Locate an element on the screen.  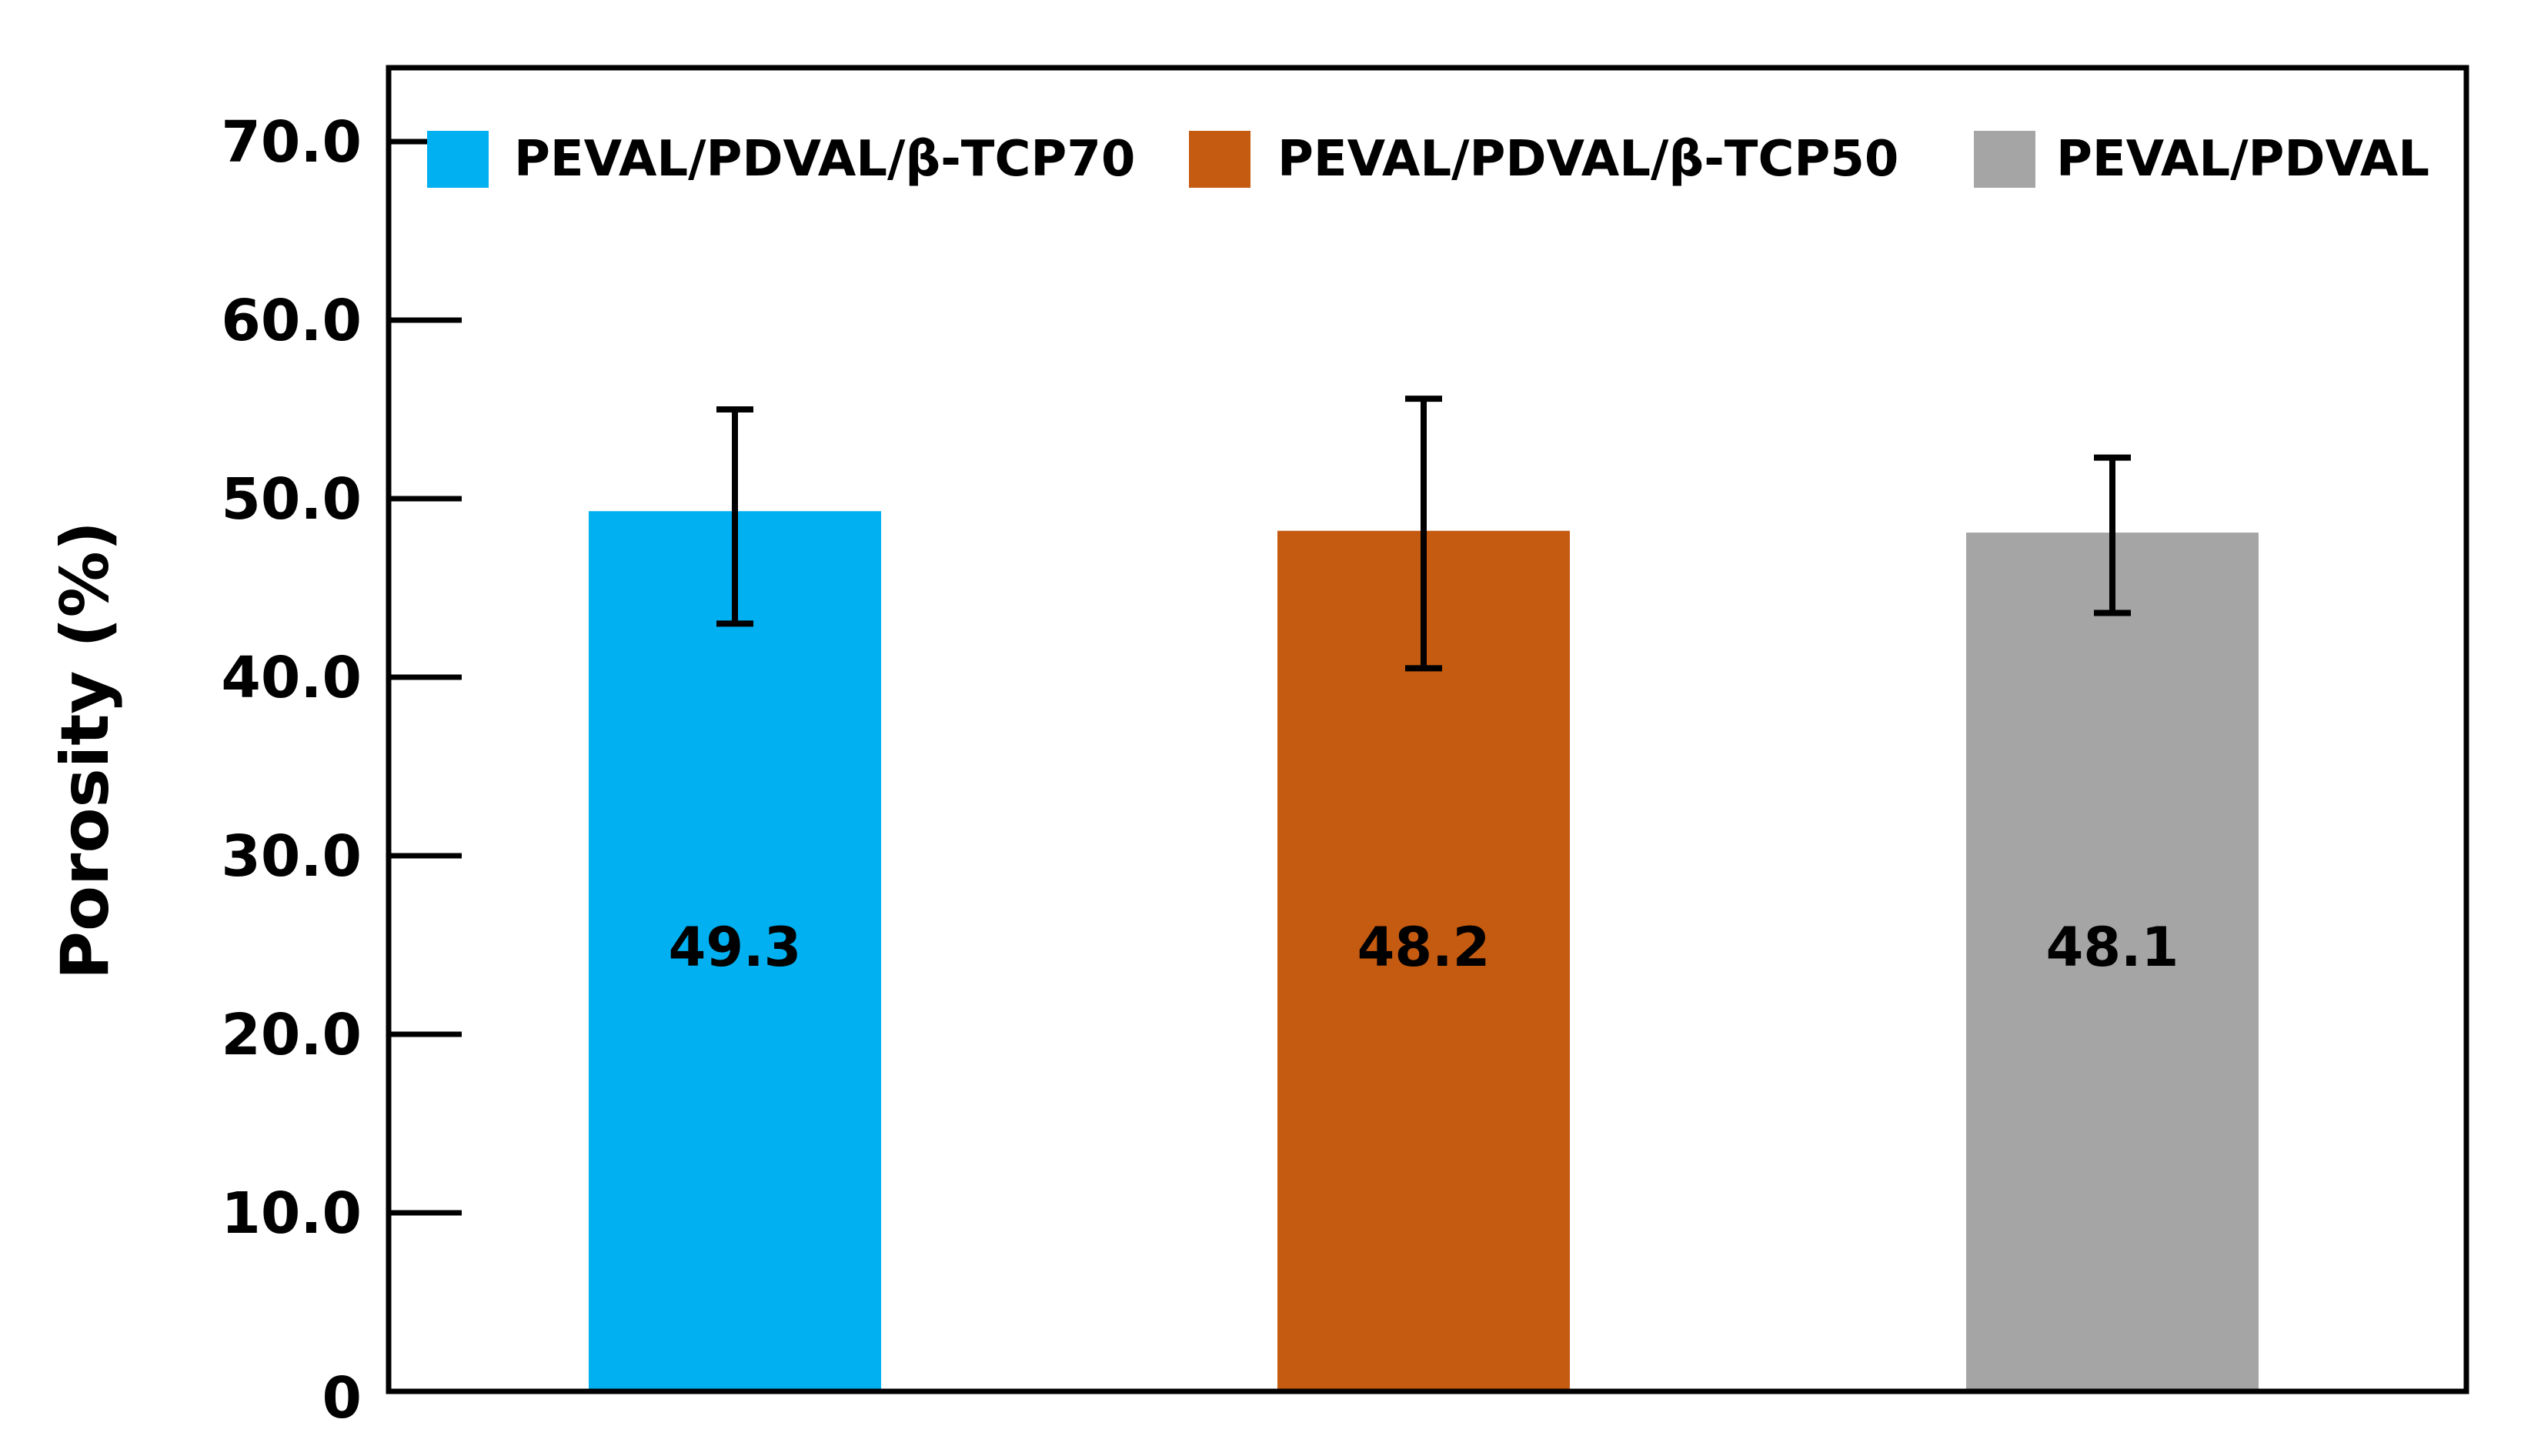
bar-value-label-2: 48.2 is located at coordinates (1424, 948).